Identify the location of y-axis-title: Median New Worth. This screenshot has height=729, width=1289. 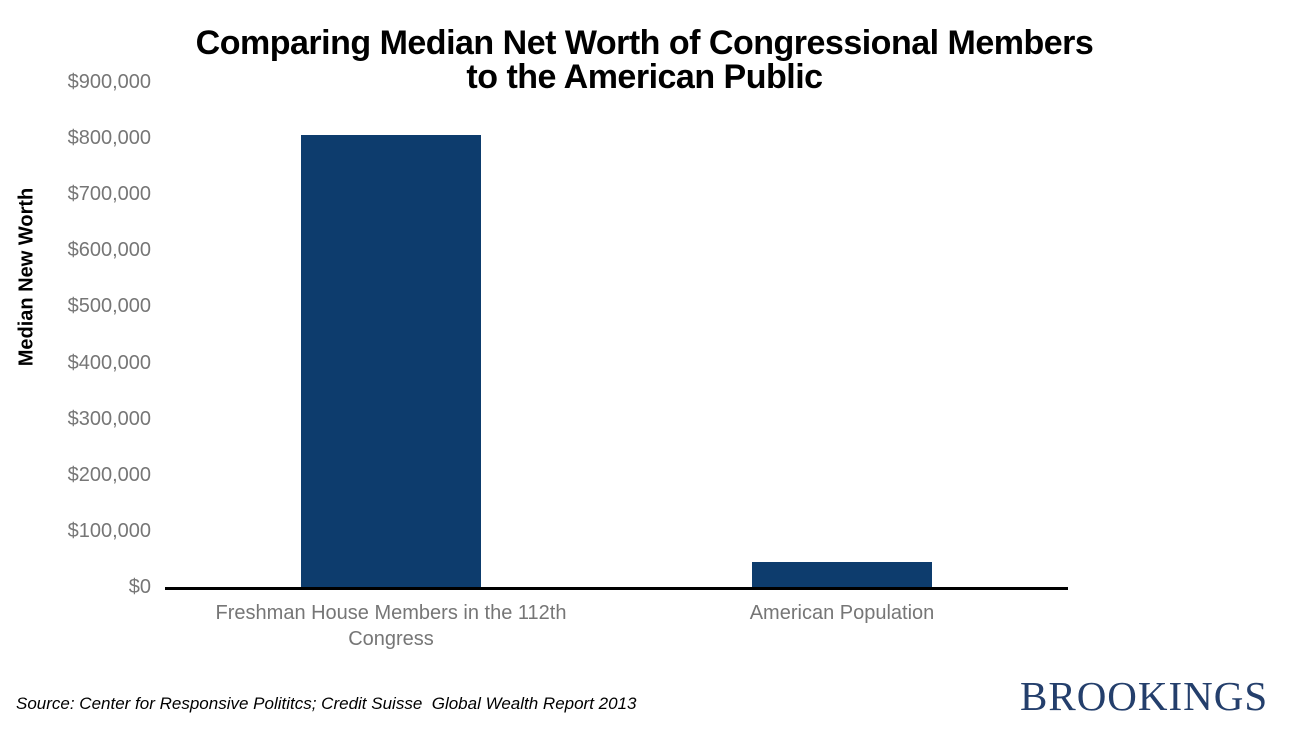
(26, 277).